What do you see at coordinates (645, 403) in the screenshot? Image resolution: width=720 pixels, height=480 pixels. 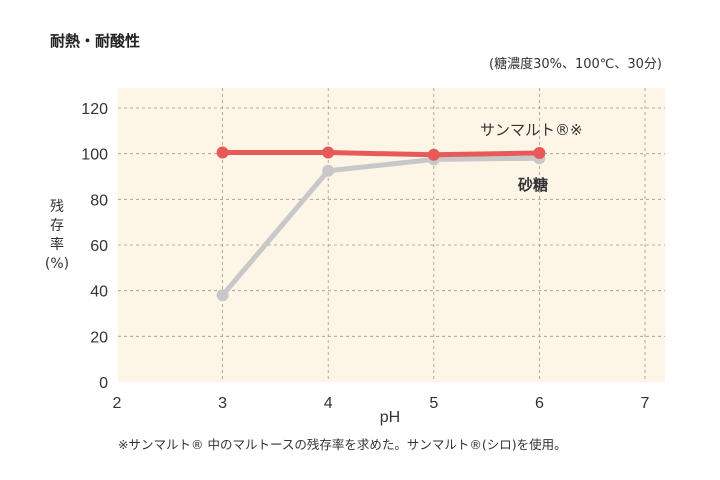 I see `x-tick-label: 7` at bounding box center [645, 403].